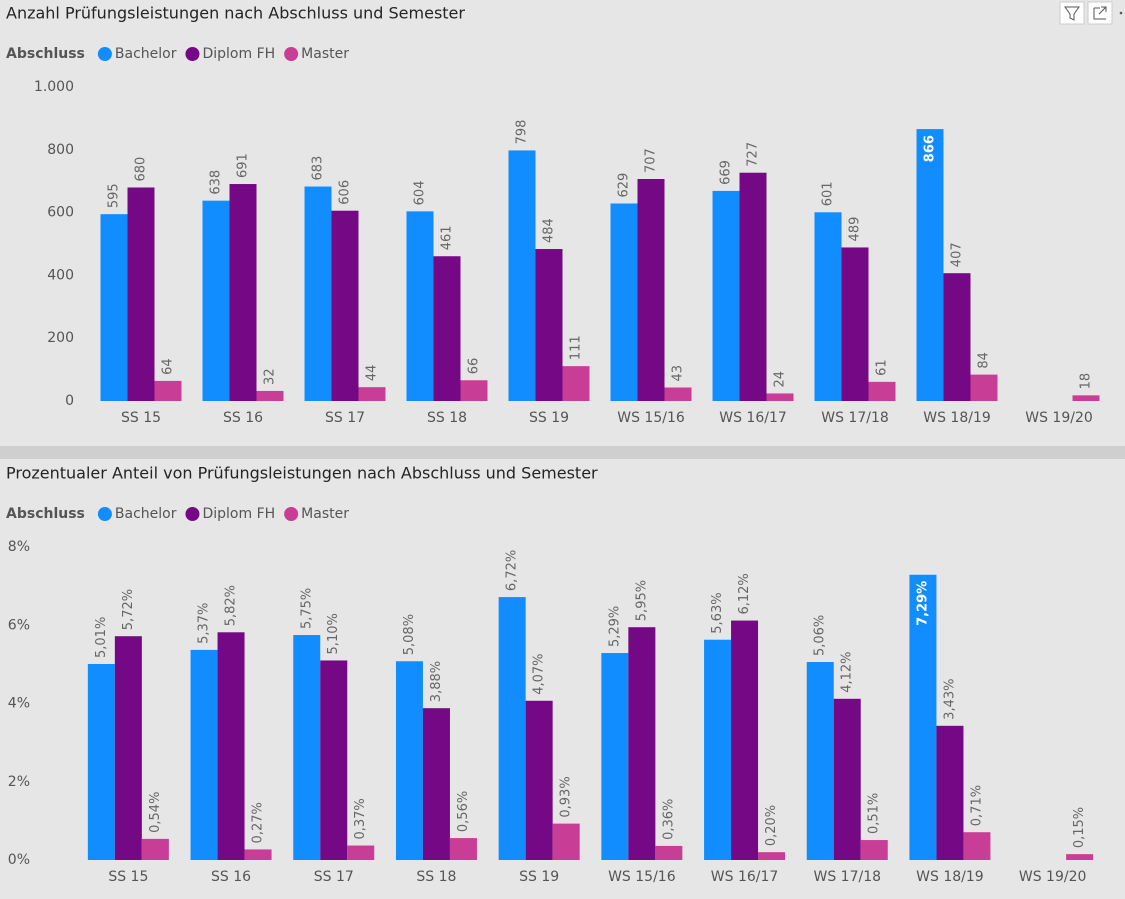  What do you see at coordinates (855, 229) in the screenshot?
I see `data-label: 489` at bounding box center [855, 229].